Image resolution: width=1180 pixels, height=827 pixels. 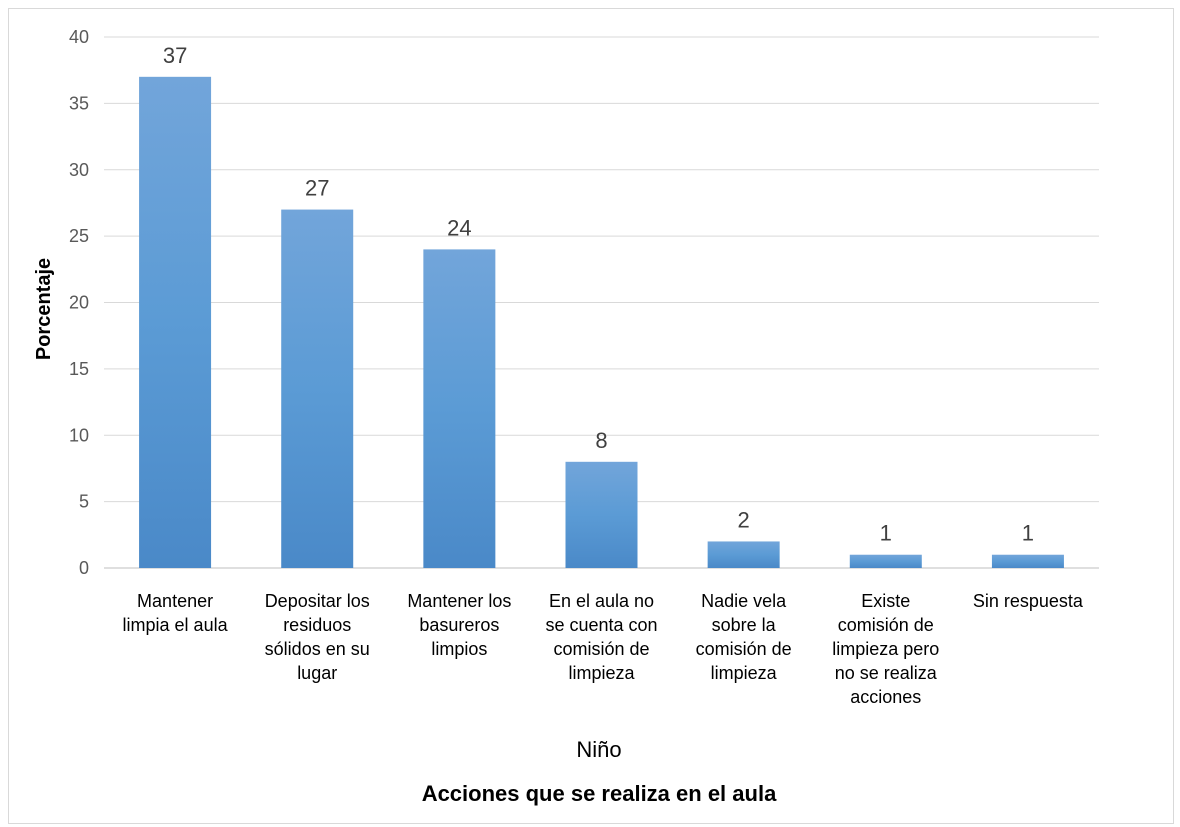 What do you see at coordinates (459, 227) in the screenshot?
I see `data-label: 24` at bounding box center [459, 227].